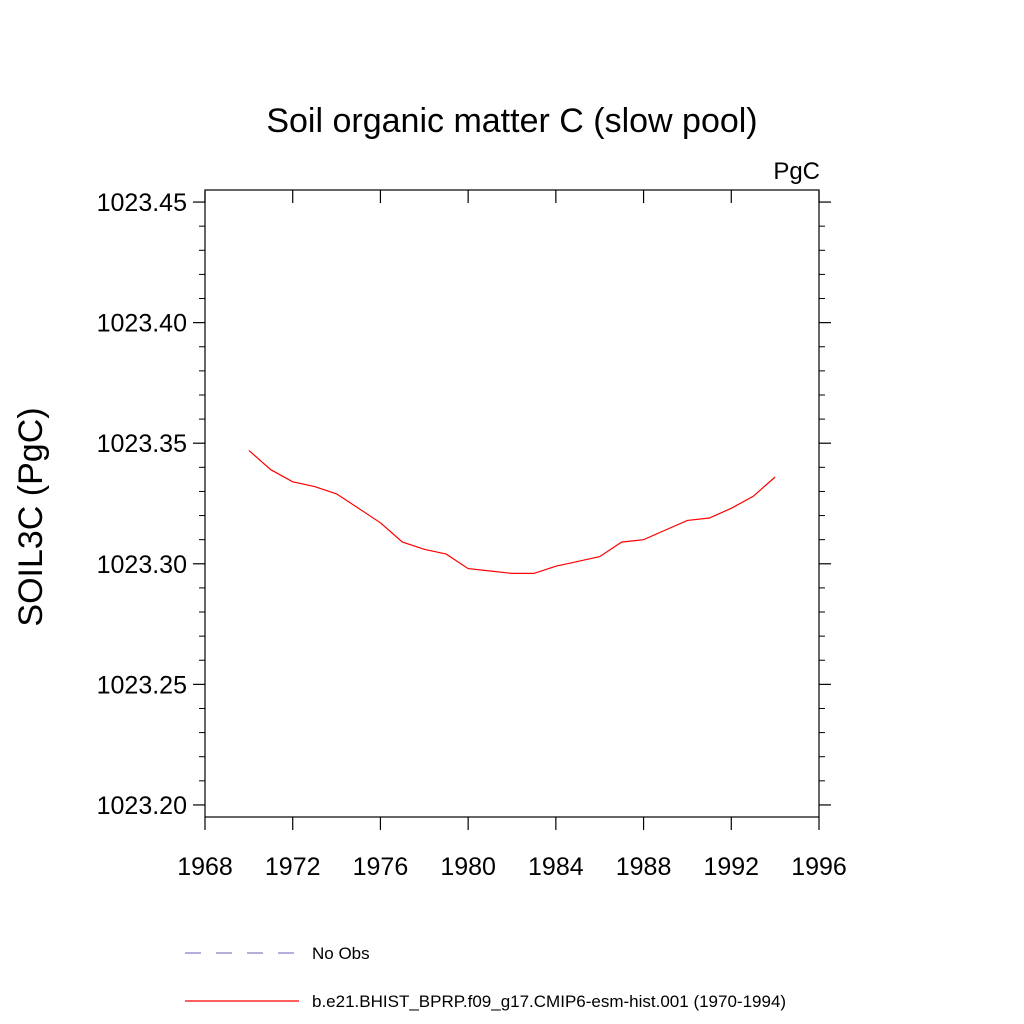 The width and height of the screenshot is (1024, 1024). What do you see at coordinates (556, 867) in the screenshot?
I see `x-tick-label: 1984` at bounding box center [556, 867].